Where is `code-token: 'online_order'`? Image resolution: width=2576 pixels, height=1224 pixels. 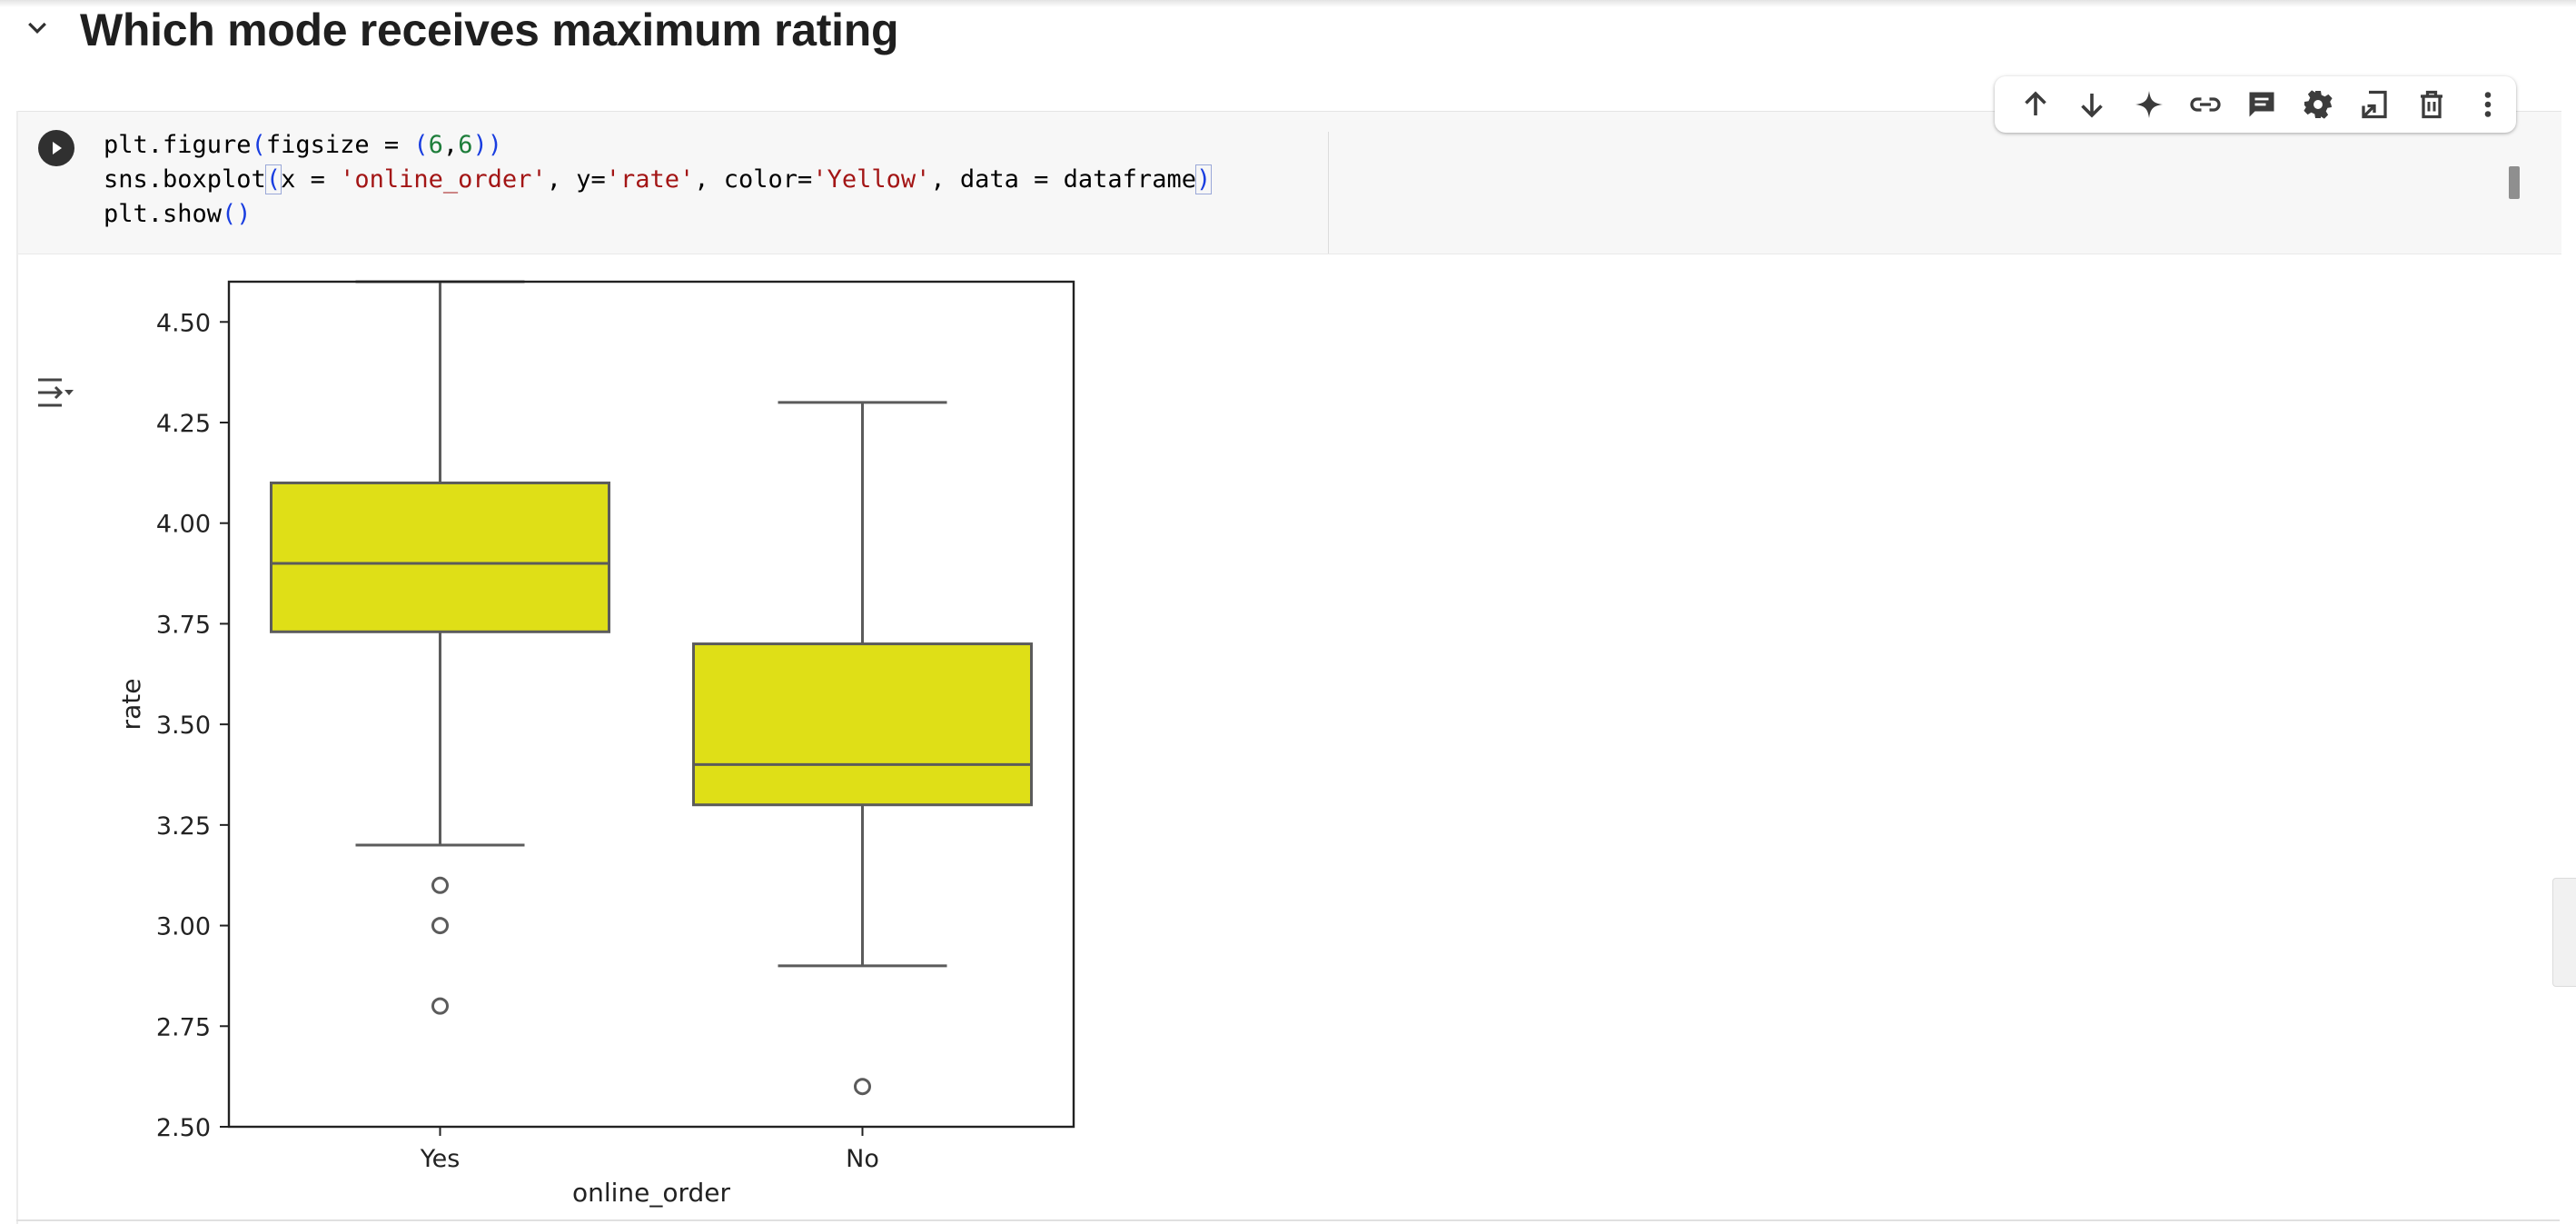 code-token: 'online_order' is located at coordinates (443, 179).